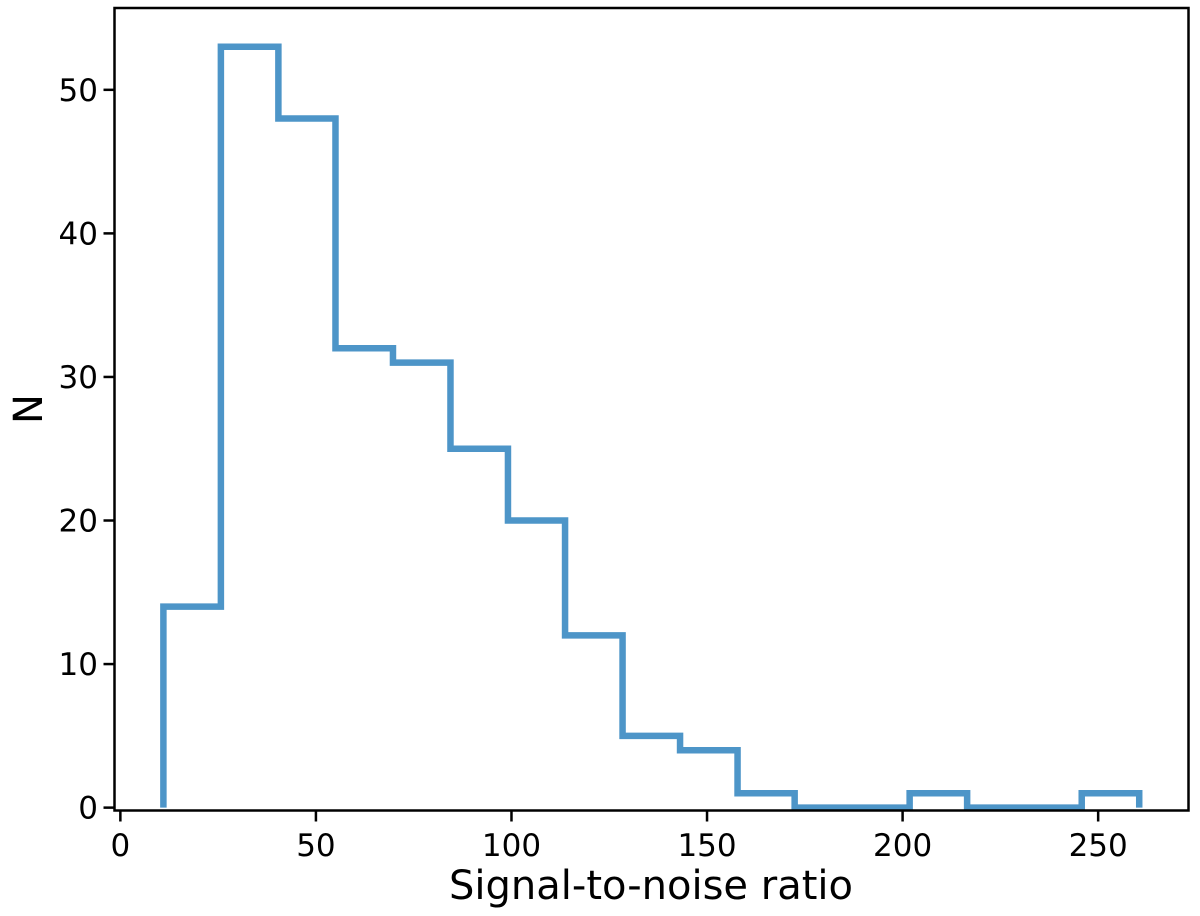  What do you see at coordinates (706, 846) in the screenshot?
I see `x-tick-label: 150` at bounding box center [706, 846].